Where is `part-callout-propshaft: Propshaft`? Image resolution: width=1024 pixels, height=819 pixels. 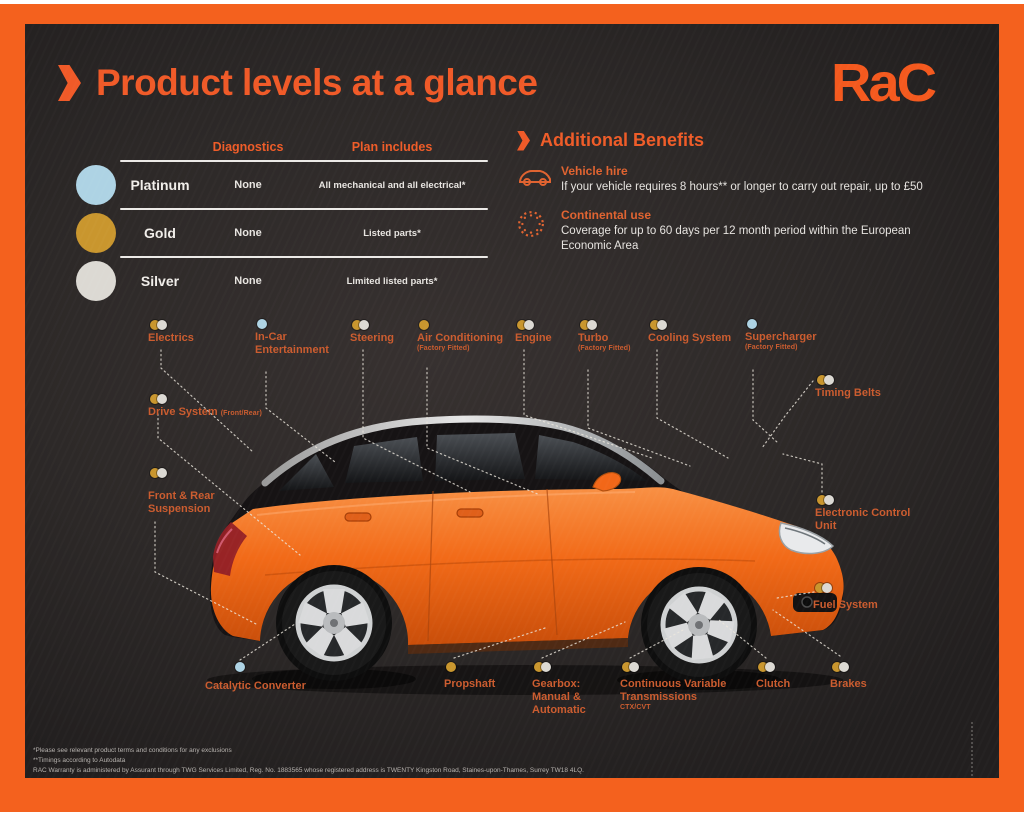
part-callout-propshaft: Propshaft is located at coordinates (484, 676).